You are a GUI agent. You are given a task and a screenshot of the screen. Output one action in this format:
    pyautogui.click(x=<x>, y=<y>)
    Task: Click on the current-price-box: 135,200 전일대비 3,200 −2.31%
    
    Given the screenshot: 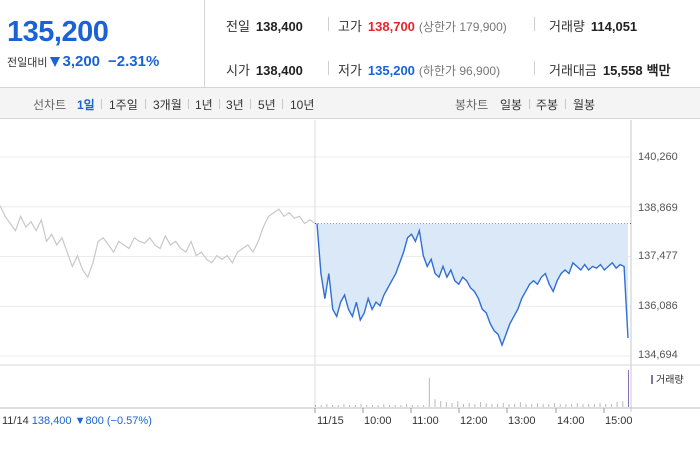 What is the action you would take?
    pyautogui.click(x=102, y=44)
    